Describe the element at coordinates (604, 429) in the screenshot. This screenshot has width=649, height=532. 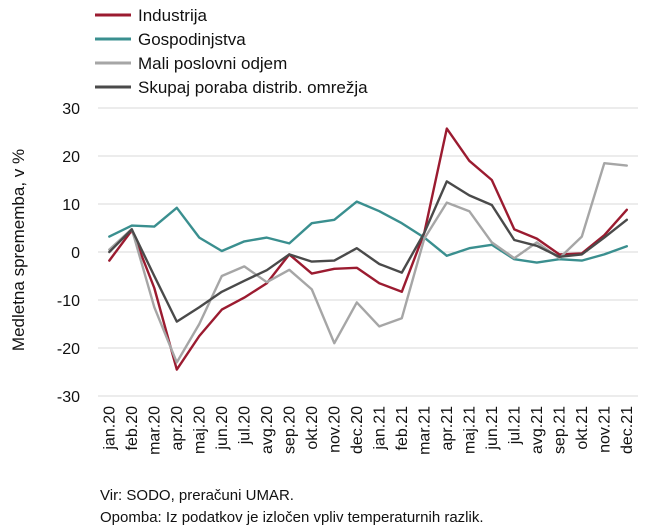
I see `x-tick-label: nov.21` at that location.